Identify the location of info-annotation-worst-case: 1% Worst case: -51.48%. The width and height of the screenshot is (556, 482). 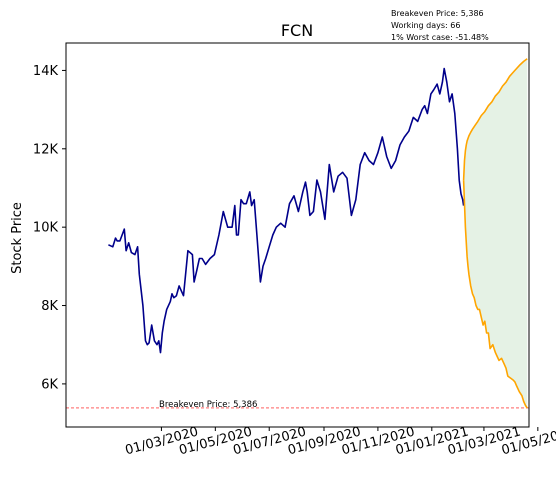
(440, 37).